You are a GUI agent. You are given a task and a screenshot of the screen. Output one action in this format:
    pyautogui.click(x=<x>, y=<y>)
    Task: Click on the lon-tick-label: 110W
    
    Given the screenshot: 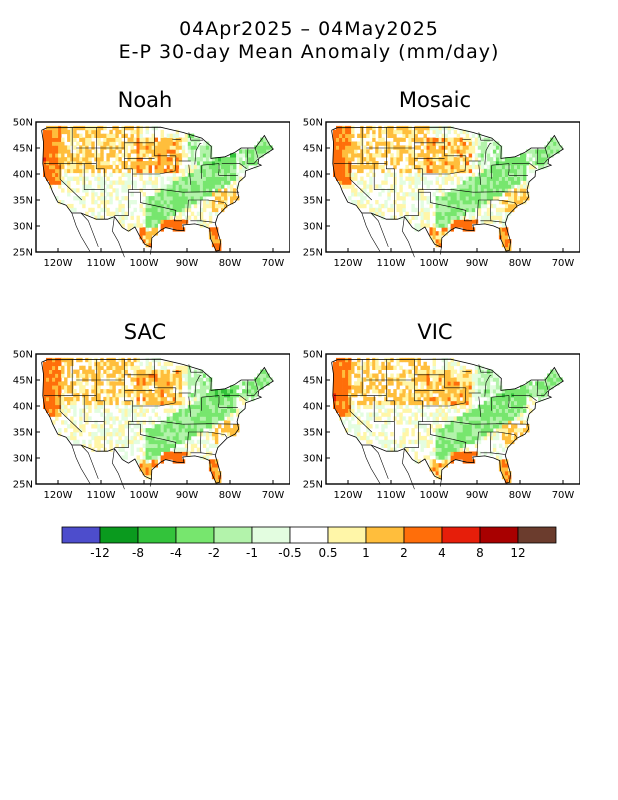 What is the action you would take?
    pyautogui.click(x=391, y=263)
    